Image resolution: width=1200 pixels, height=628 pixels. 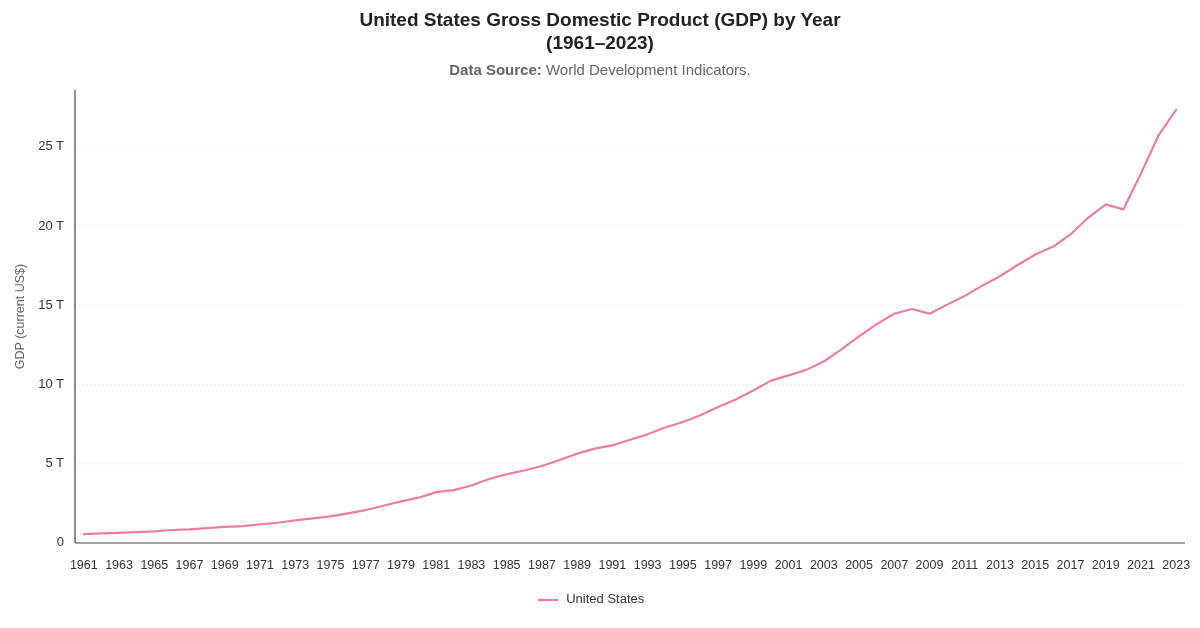 I want to click on x-tick-label: 1995, so click(x=682, y=565).